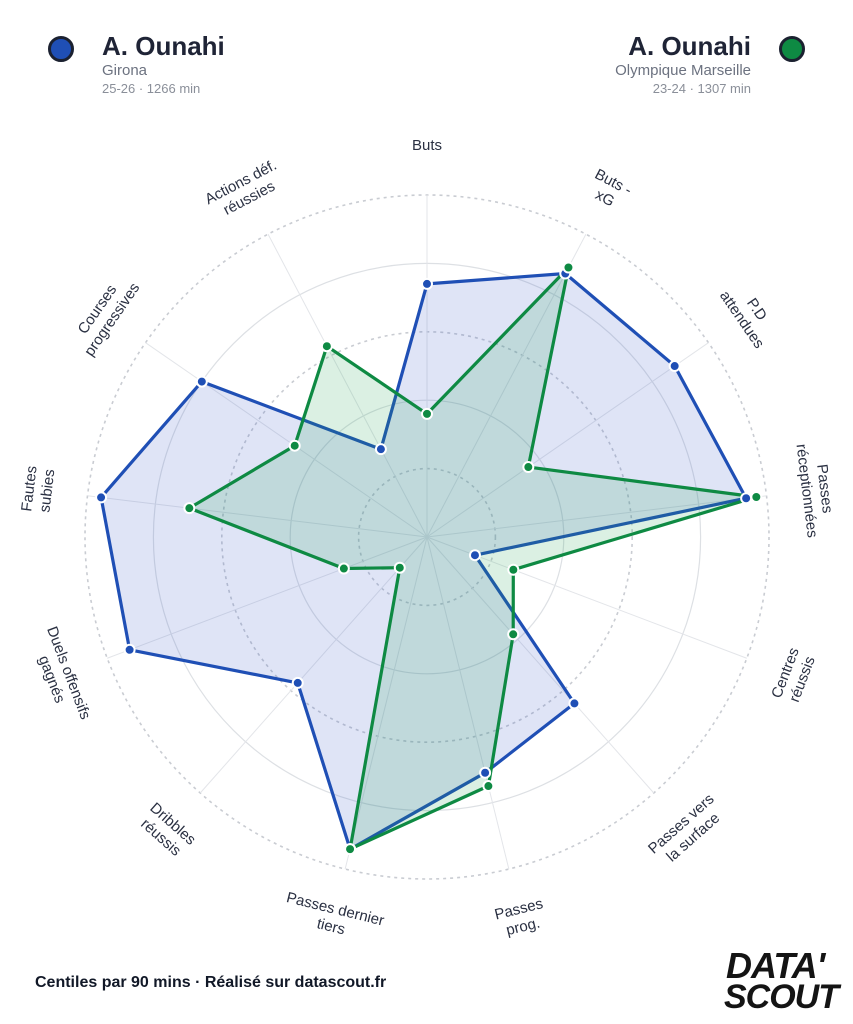 The image size is (853, 1024). I want to click on axis-label: Passes derniertiers, so click(333, 918).